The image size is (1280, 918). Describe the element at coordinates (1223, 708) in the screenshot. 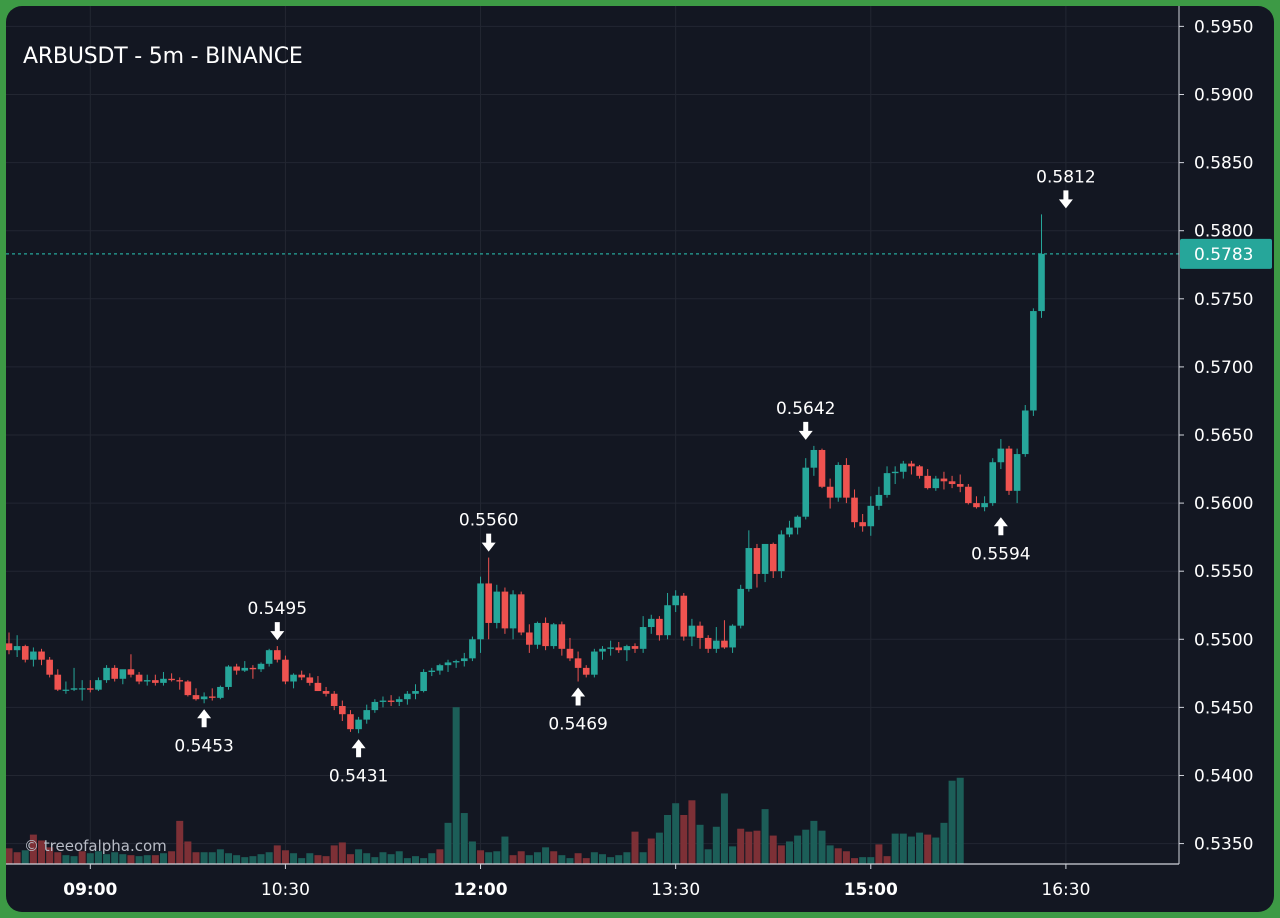

I see `y-tick-label: 0.5450` at that location.